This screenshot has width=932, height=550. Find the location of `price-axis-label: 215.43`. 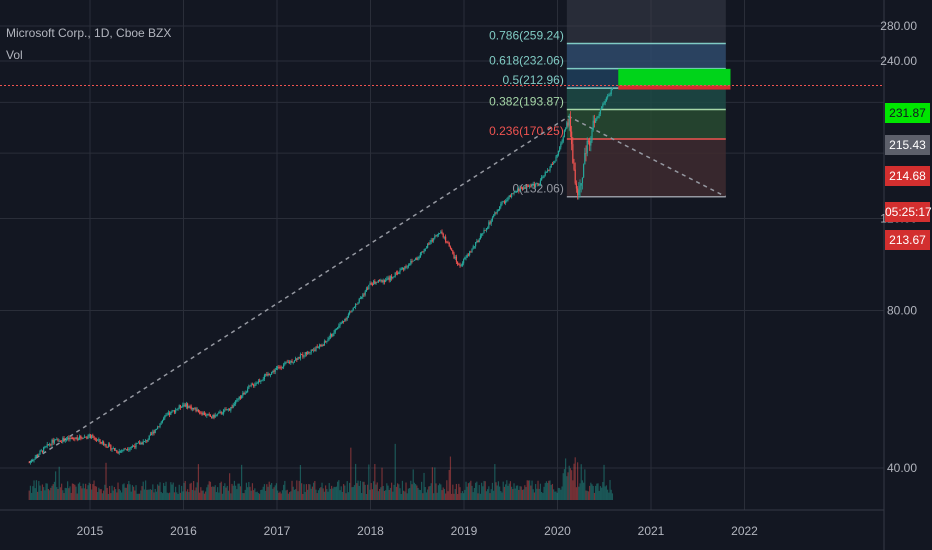

price-axis-label: 215.43 is located at coordinates (907, 145).